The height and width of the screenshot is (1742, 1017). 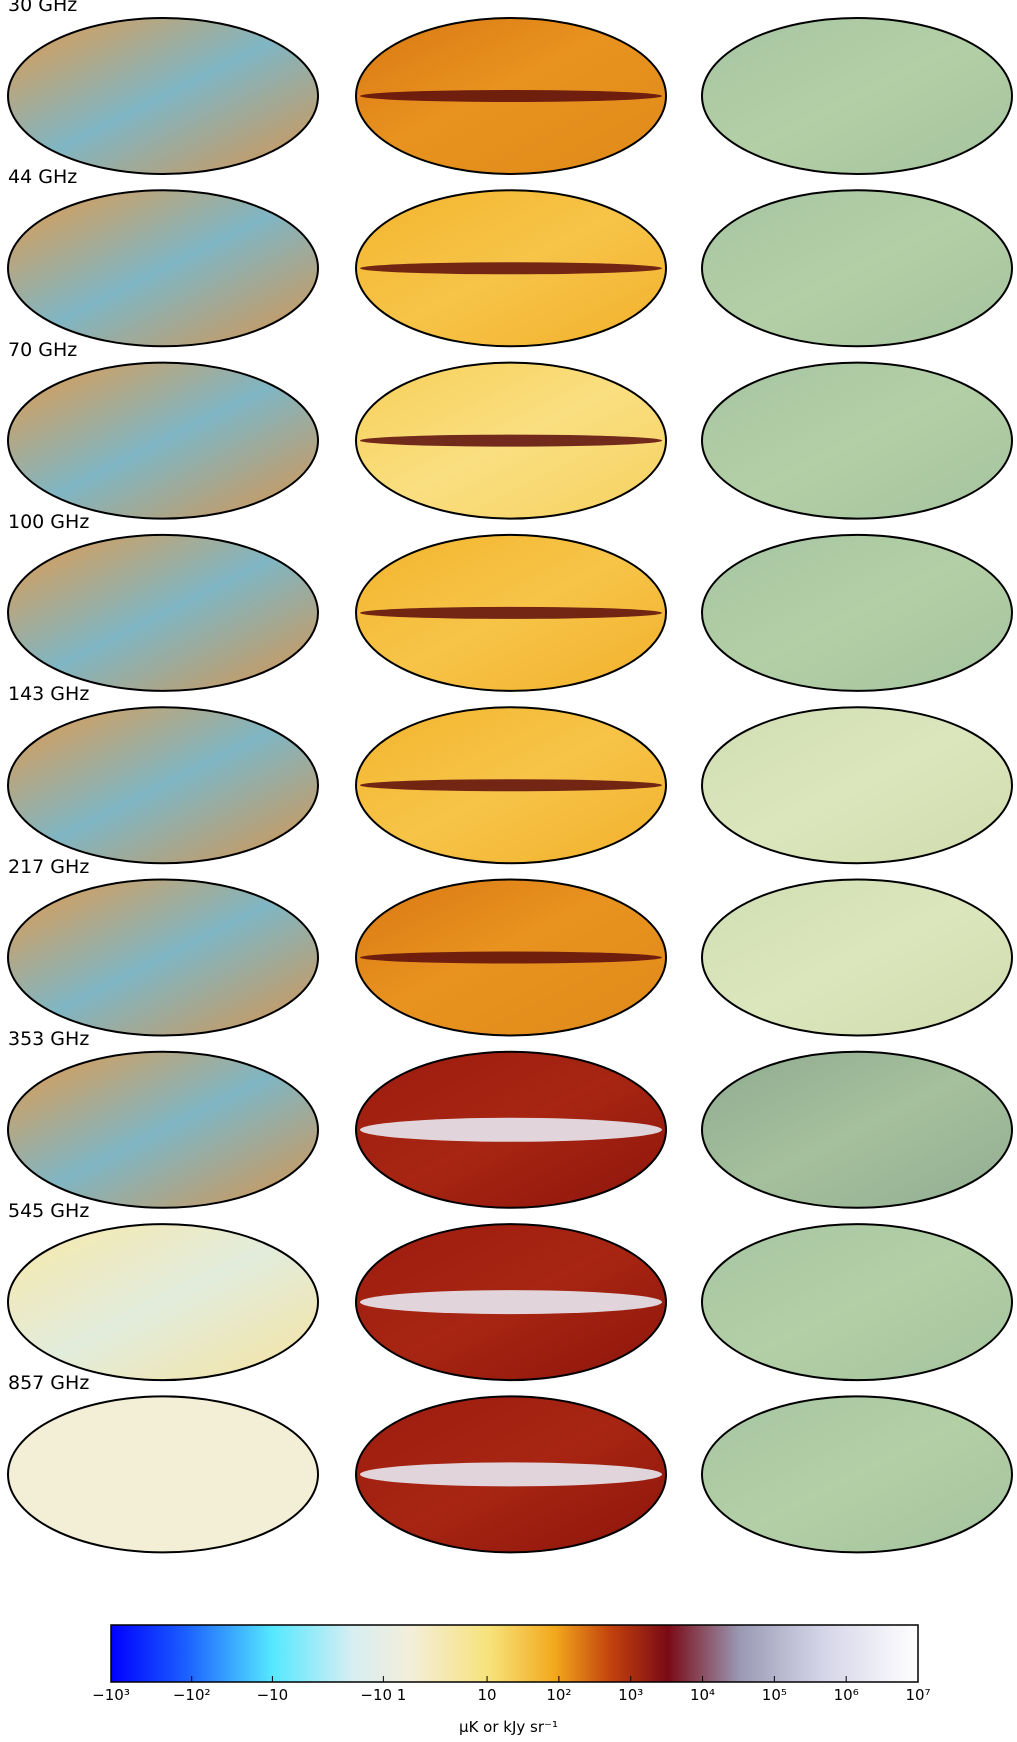 What do you see at coordinates (43, 349) in the screenshot?
I see `frequency-label: 70 GHz` at bounding box center [43, 349].